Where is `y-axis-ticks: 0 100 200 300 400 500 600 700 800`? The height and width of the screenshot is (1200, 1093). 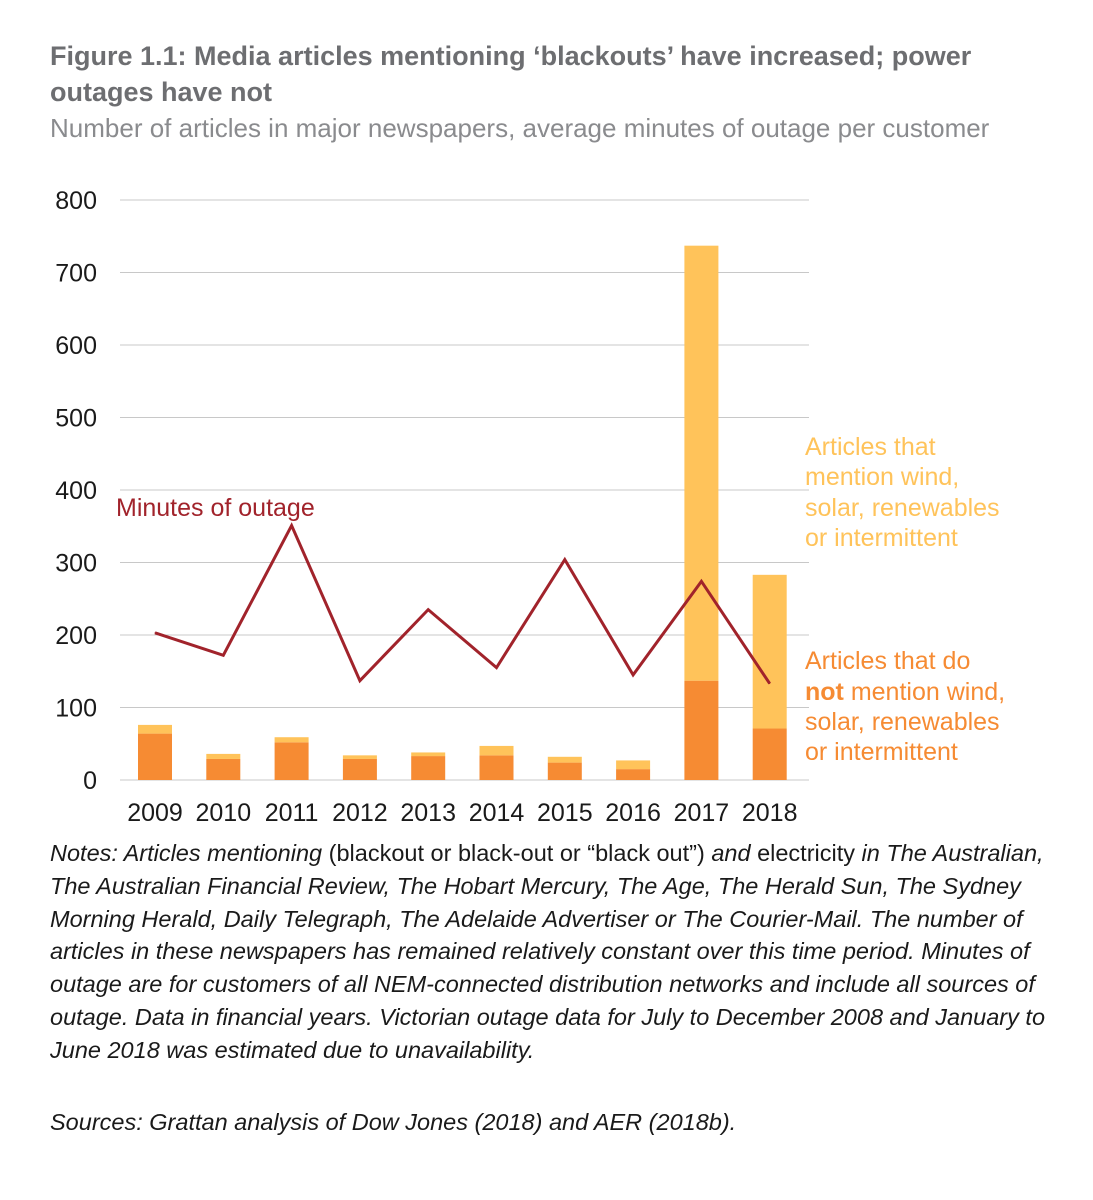
y-axis-ticks: 0 100 200 300 400 500 600 700 800 is located at coordinates (76, 491).